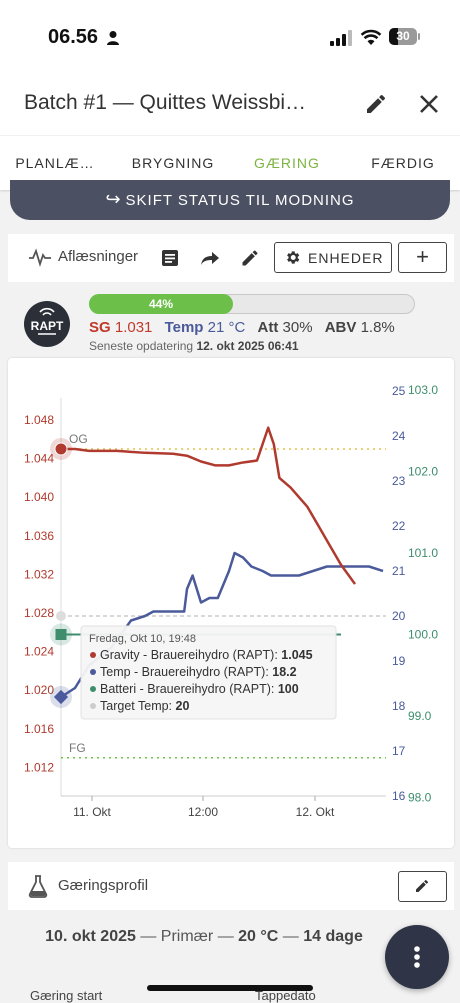  I want to click on tab-fermentation: GÆRING, so click(287, 163).